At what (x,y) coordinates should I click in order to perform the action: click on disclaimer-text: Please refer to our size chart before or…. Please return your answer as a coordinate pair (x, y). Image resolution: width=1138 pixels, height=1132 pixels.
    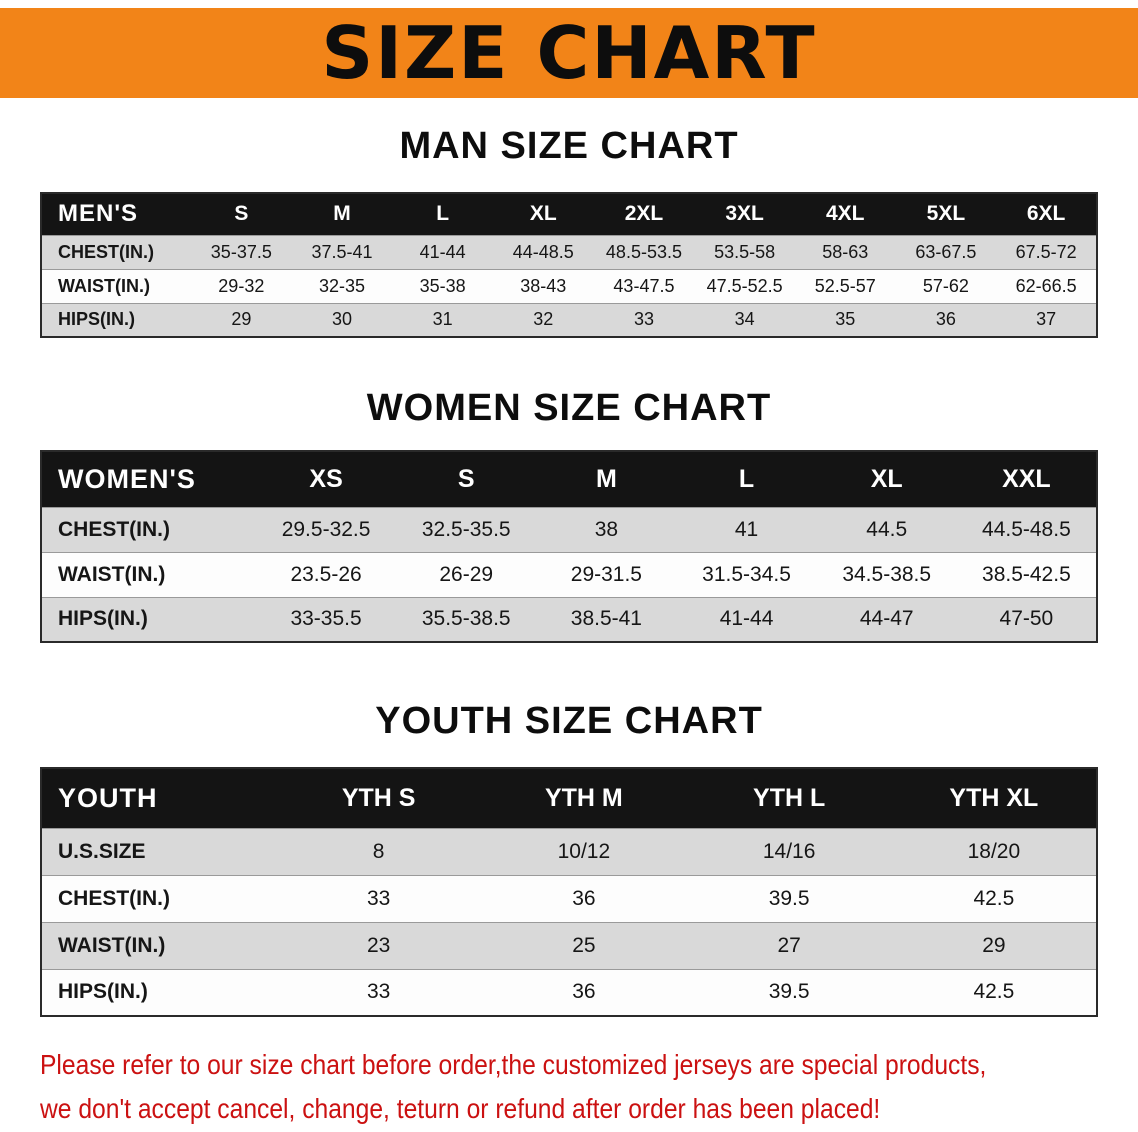
    Looking at the image, I should click on (589, 1087).